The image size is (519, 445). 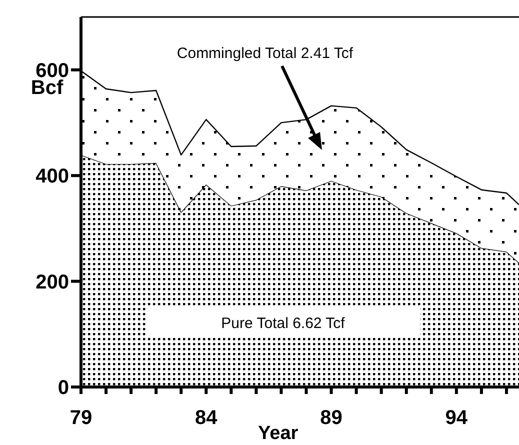 I want to click on annotation: Pure Total 6.62 Tcf, so click(x=283, y=323).